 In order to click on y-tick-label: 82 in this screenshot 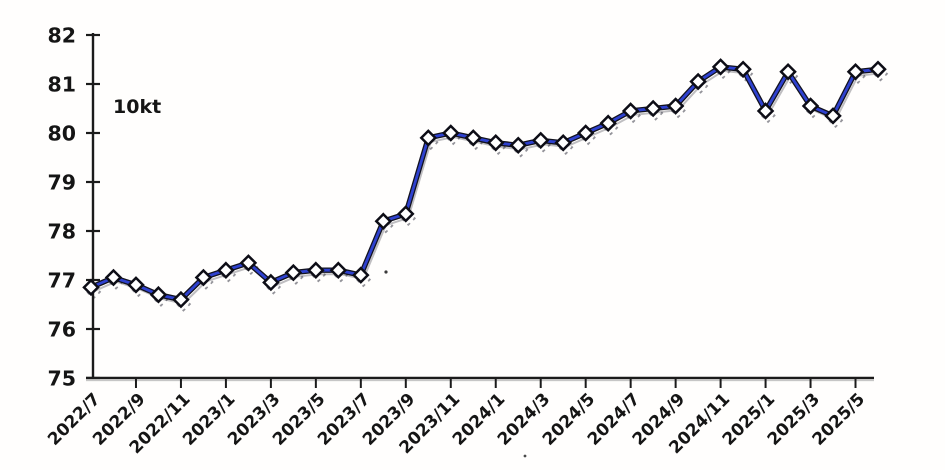, I will do `click(61, 36)`.